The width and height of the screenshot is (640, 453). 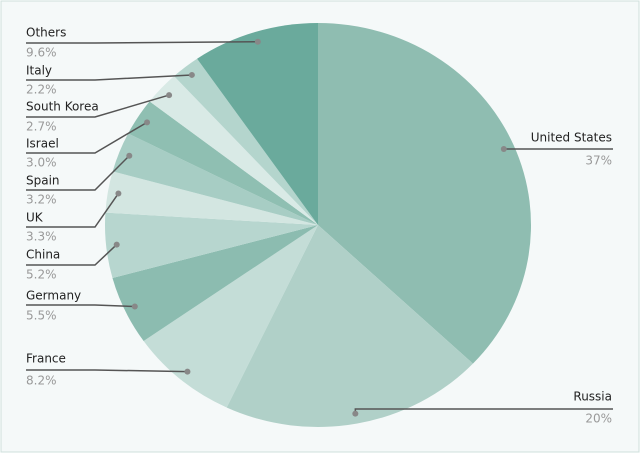 What do you see at coordinates (41, 200) in the screenshot?
I see `slice-value-label: 3.2%` at bounding box center [41, 200].